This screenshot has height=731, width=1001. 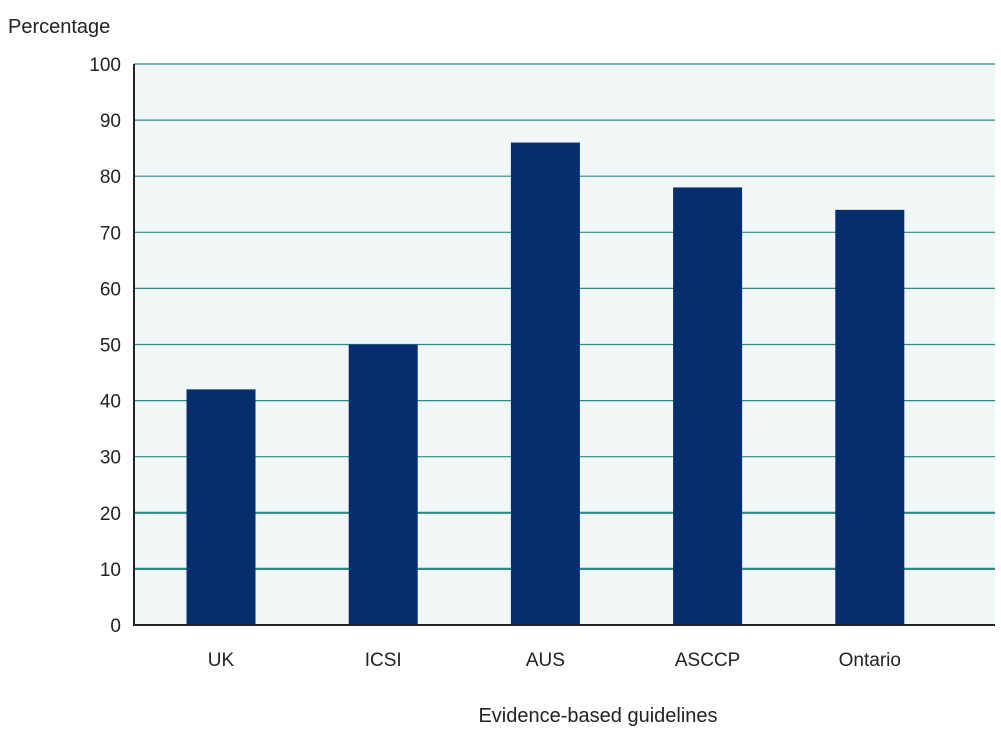 I want to click on bar-aus, so click(x=545, y=384).